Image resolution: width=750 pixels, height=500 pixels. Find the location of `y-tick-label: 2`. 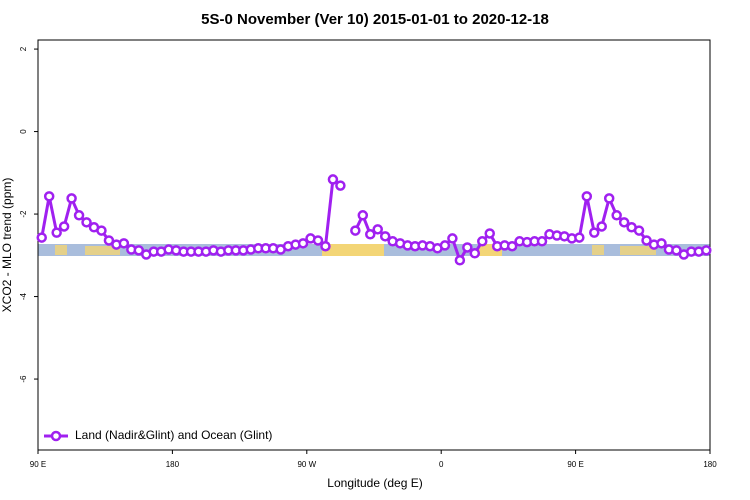

y-tick-label: 2 is located at coordinates (23, 48).